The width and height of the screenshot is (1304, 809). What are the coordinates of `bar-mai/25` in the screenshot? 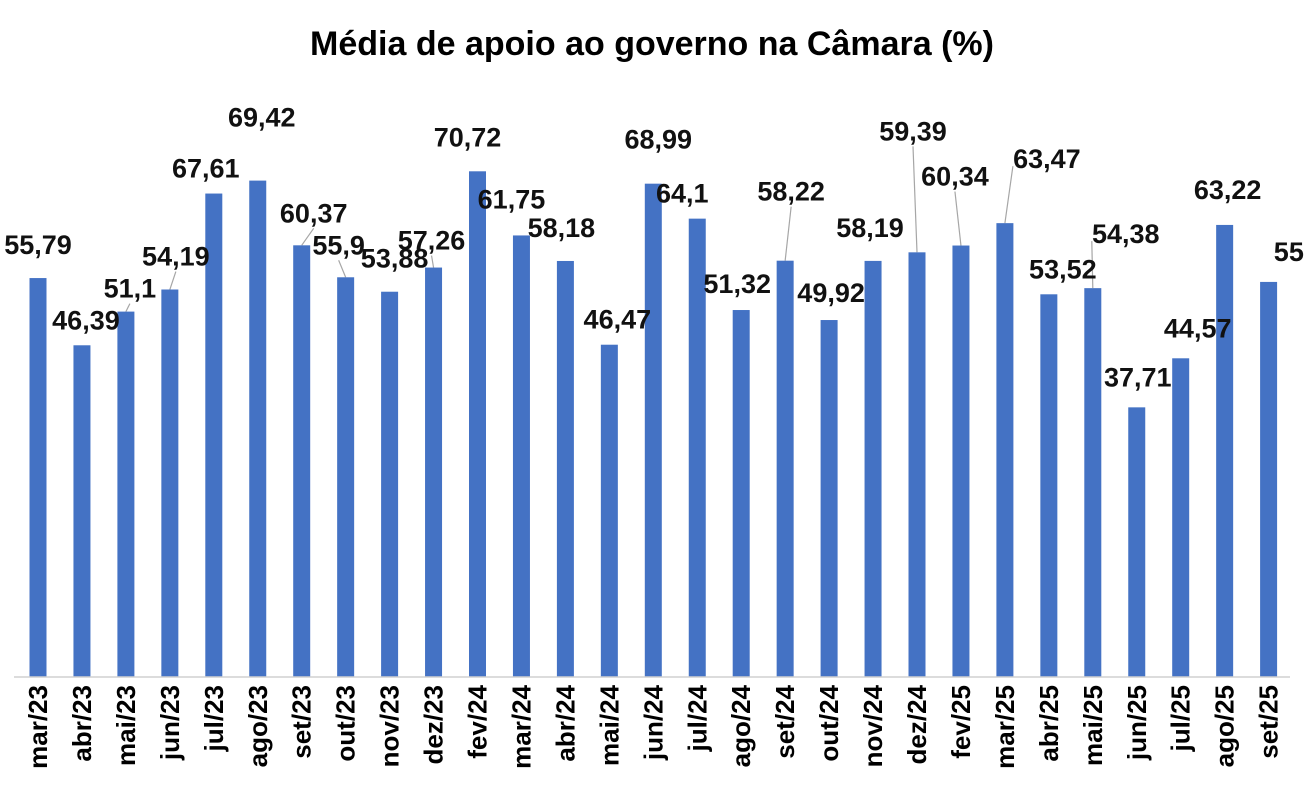 It's located at (1093, 482).